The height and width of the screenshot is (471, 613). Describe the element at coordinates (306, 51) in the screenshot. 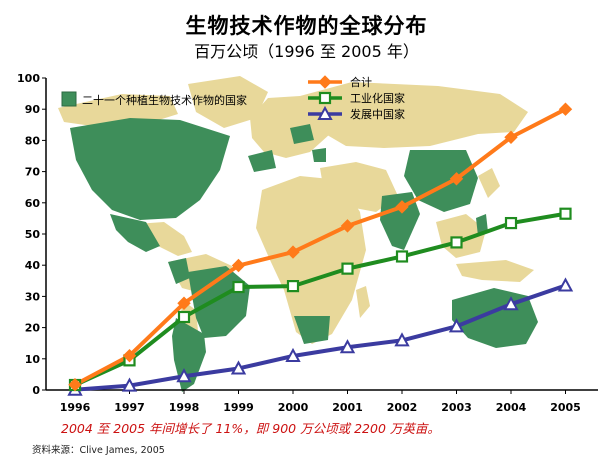

I see `chart-subtitle: 百万公顷（1996 至 2005 年）` at that location.